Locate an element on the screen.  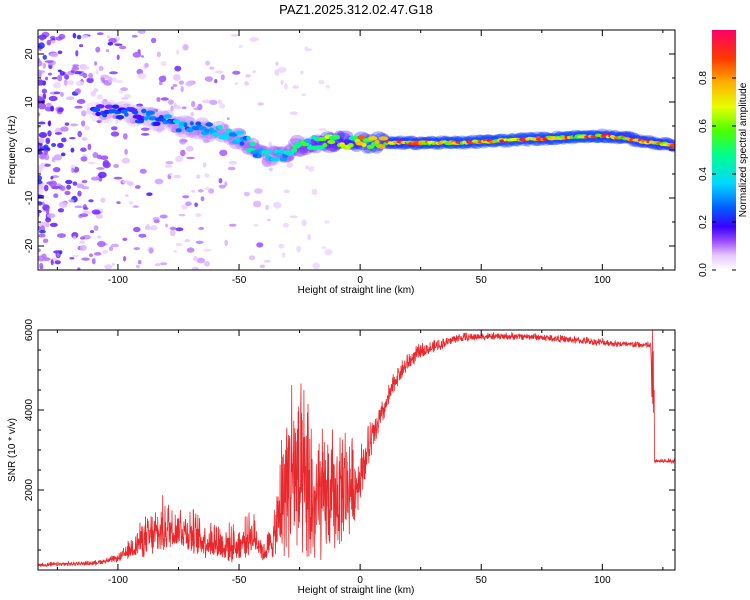
colorbar-tick-label: 0.8 is located at coordinates (703, 78).